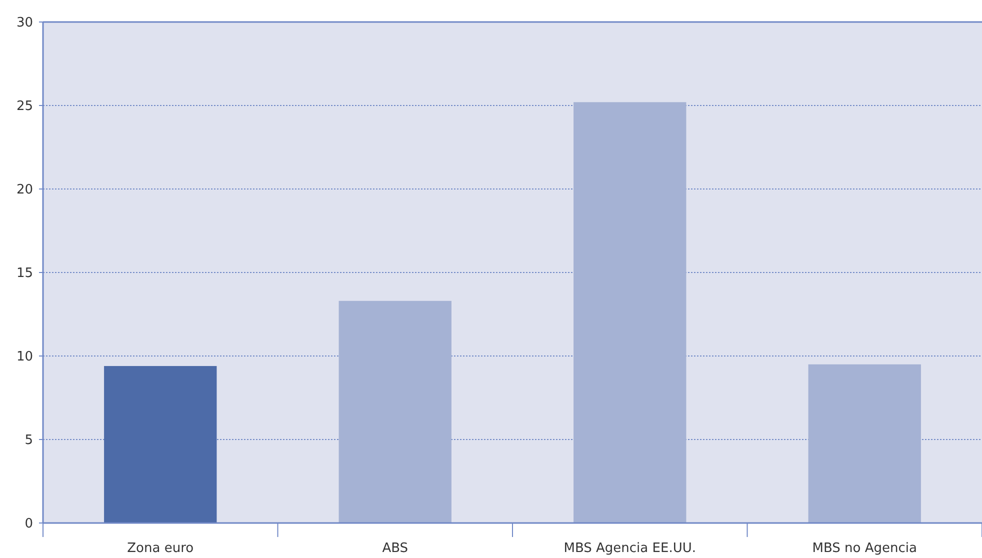 This screenshot has width=982, height=558. I want to click on y-tick-label: 15, so click(24, 274).